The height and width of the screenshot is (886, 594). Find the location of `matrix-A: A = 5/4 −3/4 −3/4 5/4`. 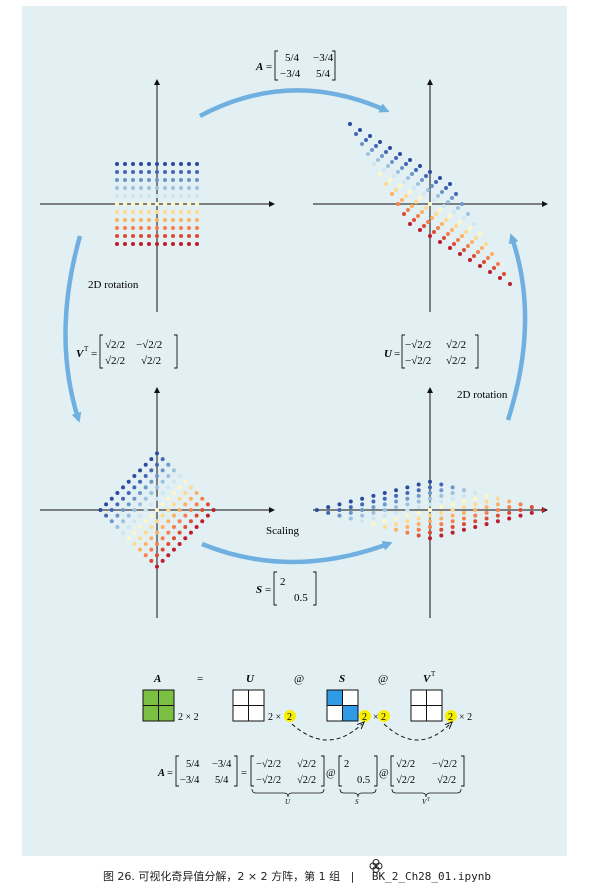

matrix-A: A = 5/4 −3/4 −3/4 5/4 is located at coordinates (295, 65).